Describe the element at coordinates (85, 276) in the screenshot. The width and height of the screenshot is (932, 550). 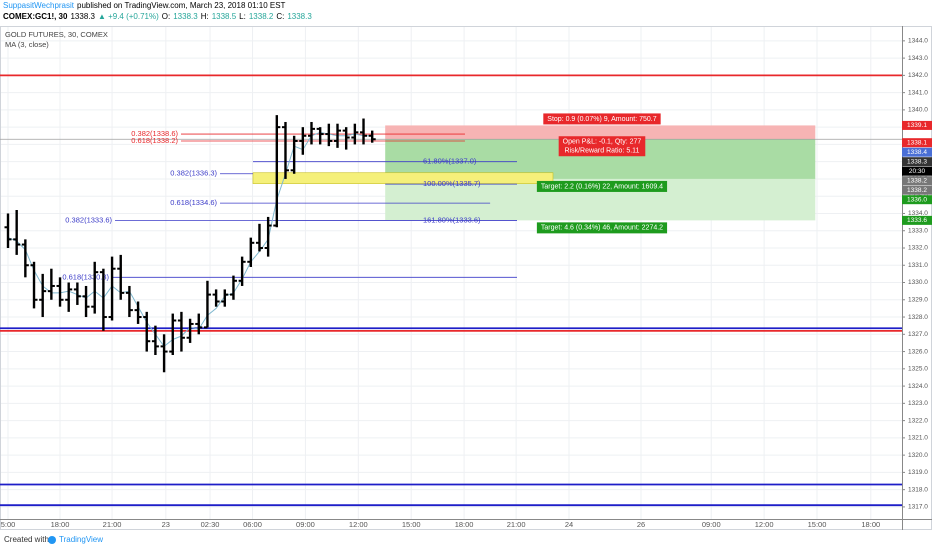
I see `fib-label: 0.618(1330.3)` at that location.